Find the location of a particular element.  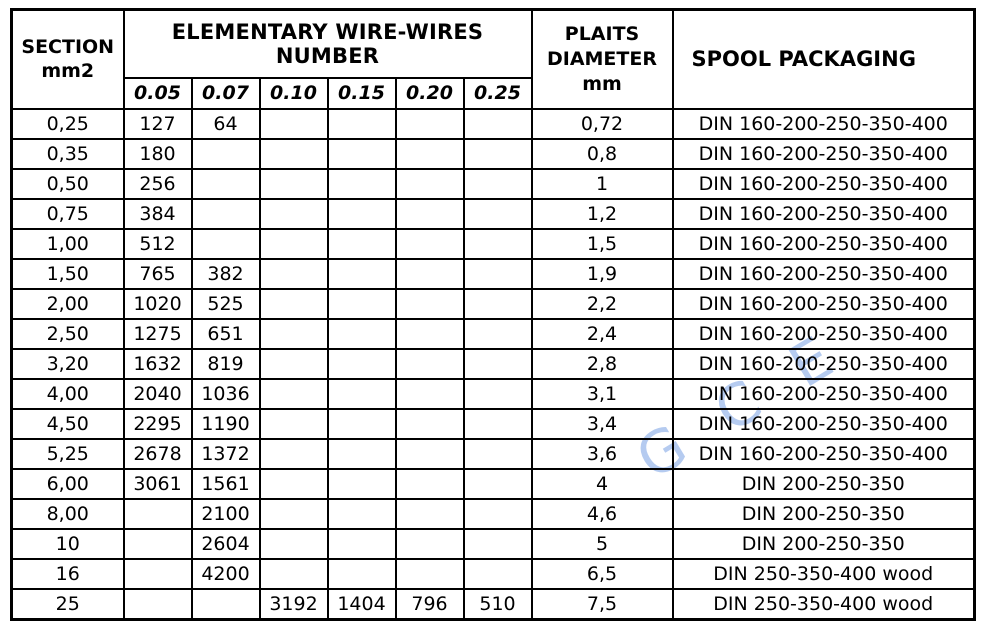

diameter-cell: 1,2 is located at coordinates (602, 213).